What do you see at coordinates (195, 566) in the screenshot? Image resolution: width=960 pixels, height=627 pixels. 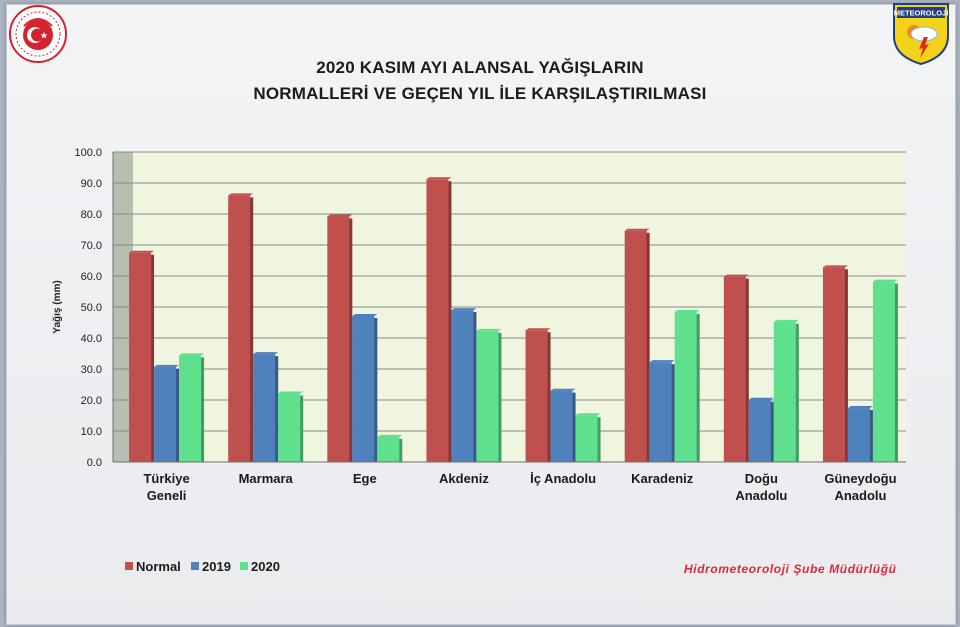 I see `legend-swatch-2019` at bounding box center [195, 566].